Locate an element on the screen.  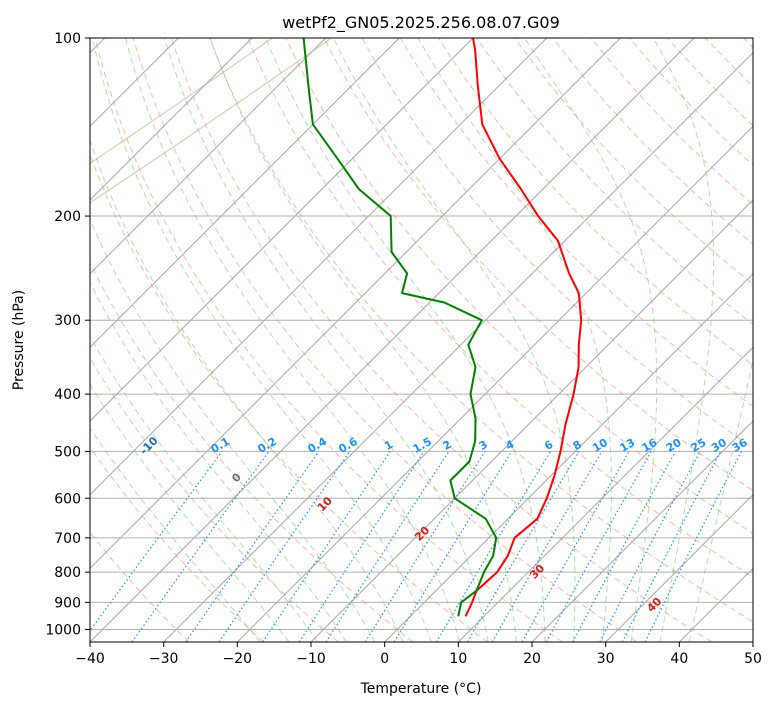
y-axis-ticks: 100 200 300 400 500 600 700 800 900 1000 is located at coordinates (67, 334).